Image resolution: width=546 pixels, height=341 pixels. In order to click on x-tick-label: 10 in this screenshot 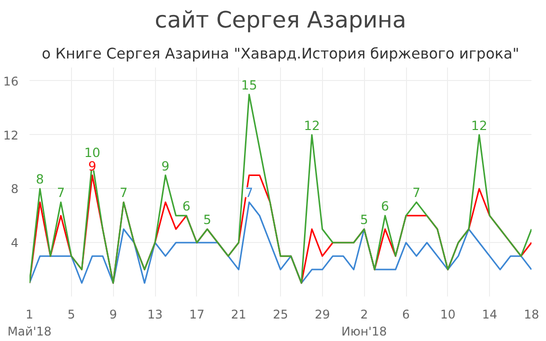, I will do `click(448, 315)`.